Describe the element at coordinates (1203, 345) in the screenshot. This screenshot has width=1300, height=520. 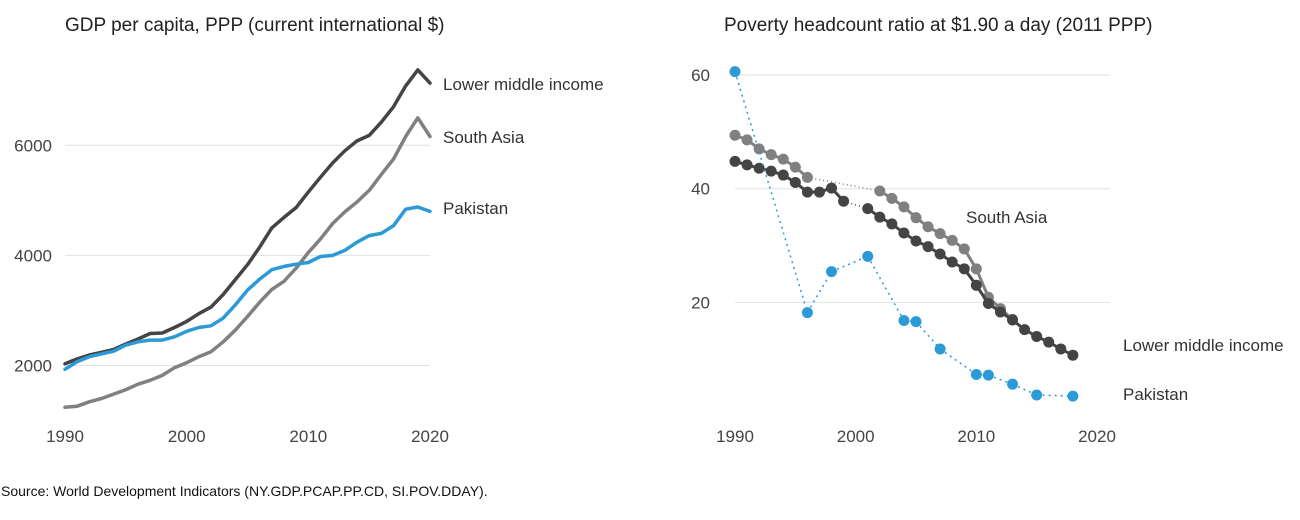
I see `poverty-label-lower-middle-income: Lower middle income` at that location.